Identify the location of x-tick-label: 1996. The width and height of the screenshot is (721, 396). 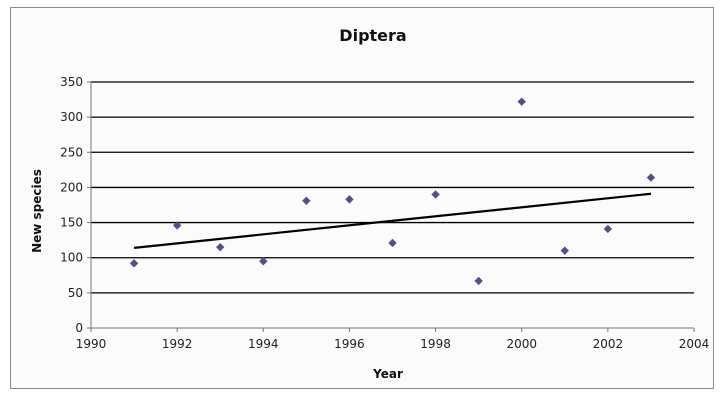
(349, 344).